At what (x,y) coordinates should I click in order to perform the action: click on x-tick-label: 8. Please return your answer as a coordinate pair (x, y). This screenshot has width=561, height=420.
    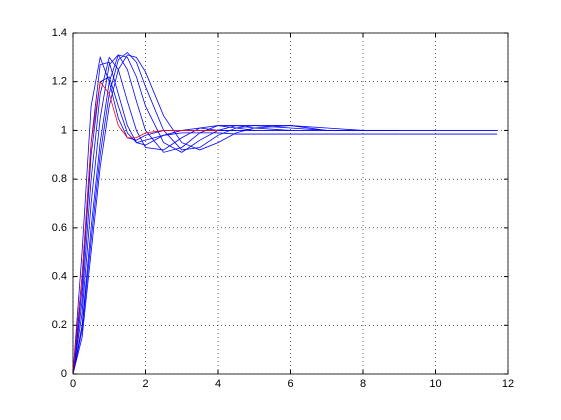
    Looking at the image, I should click on (363, 384).